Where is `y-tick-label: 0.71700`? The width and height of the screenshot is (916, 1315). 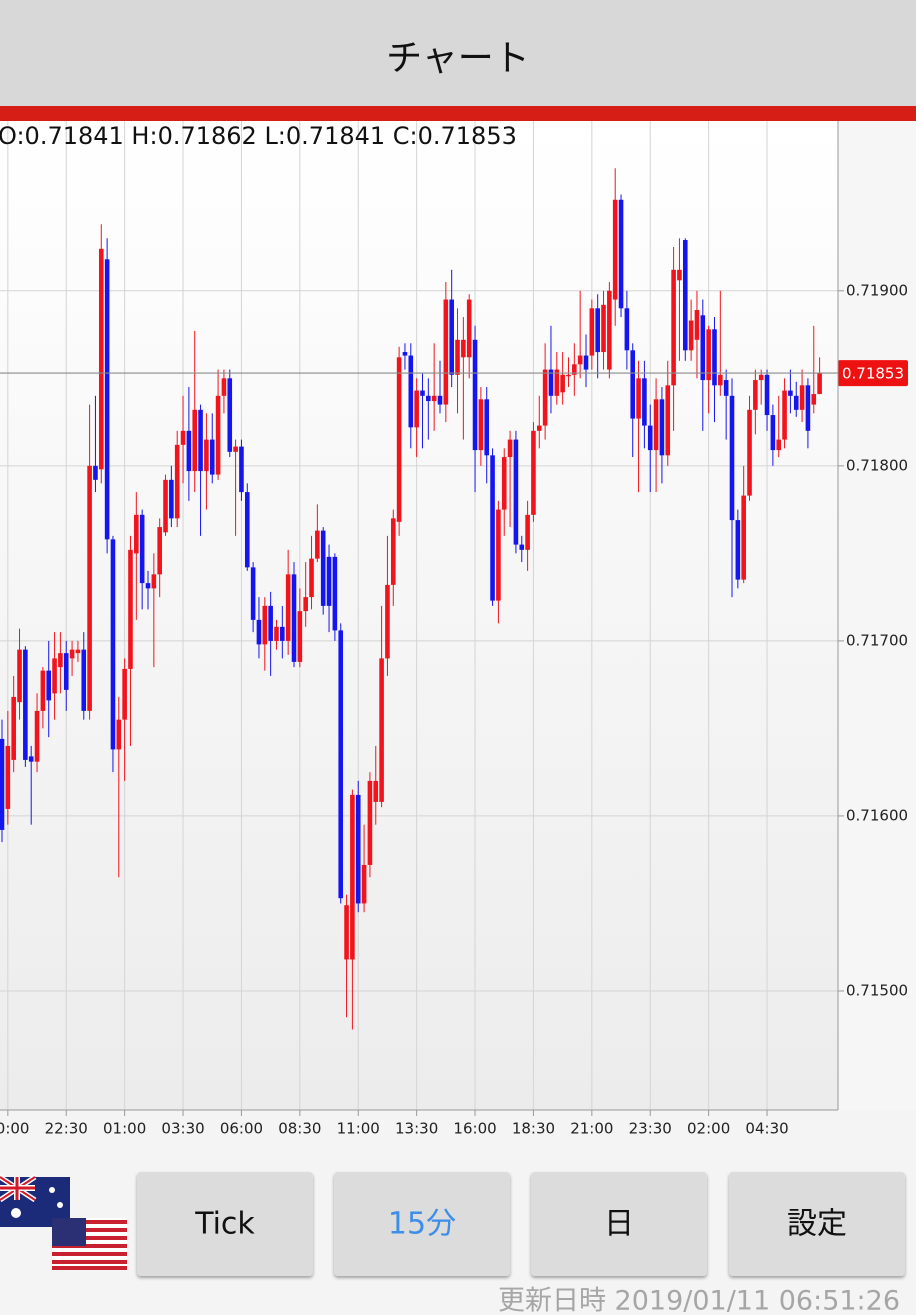 y-tick-label: 0.71700 is located at coordinates (877, 640).